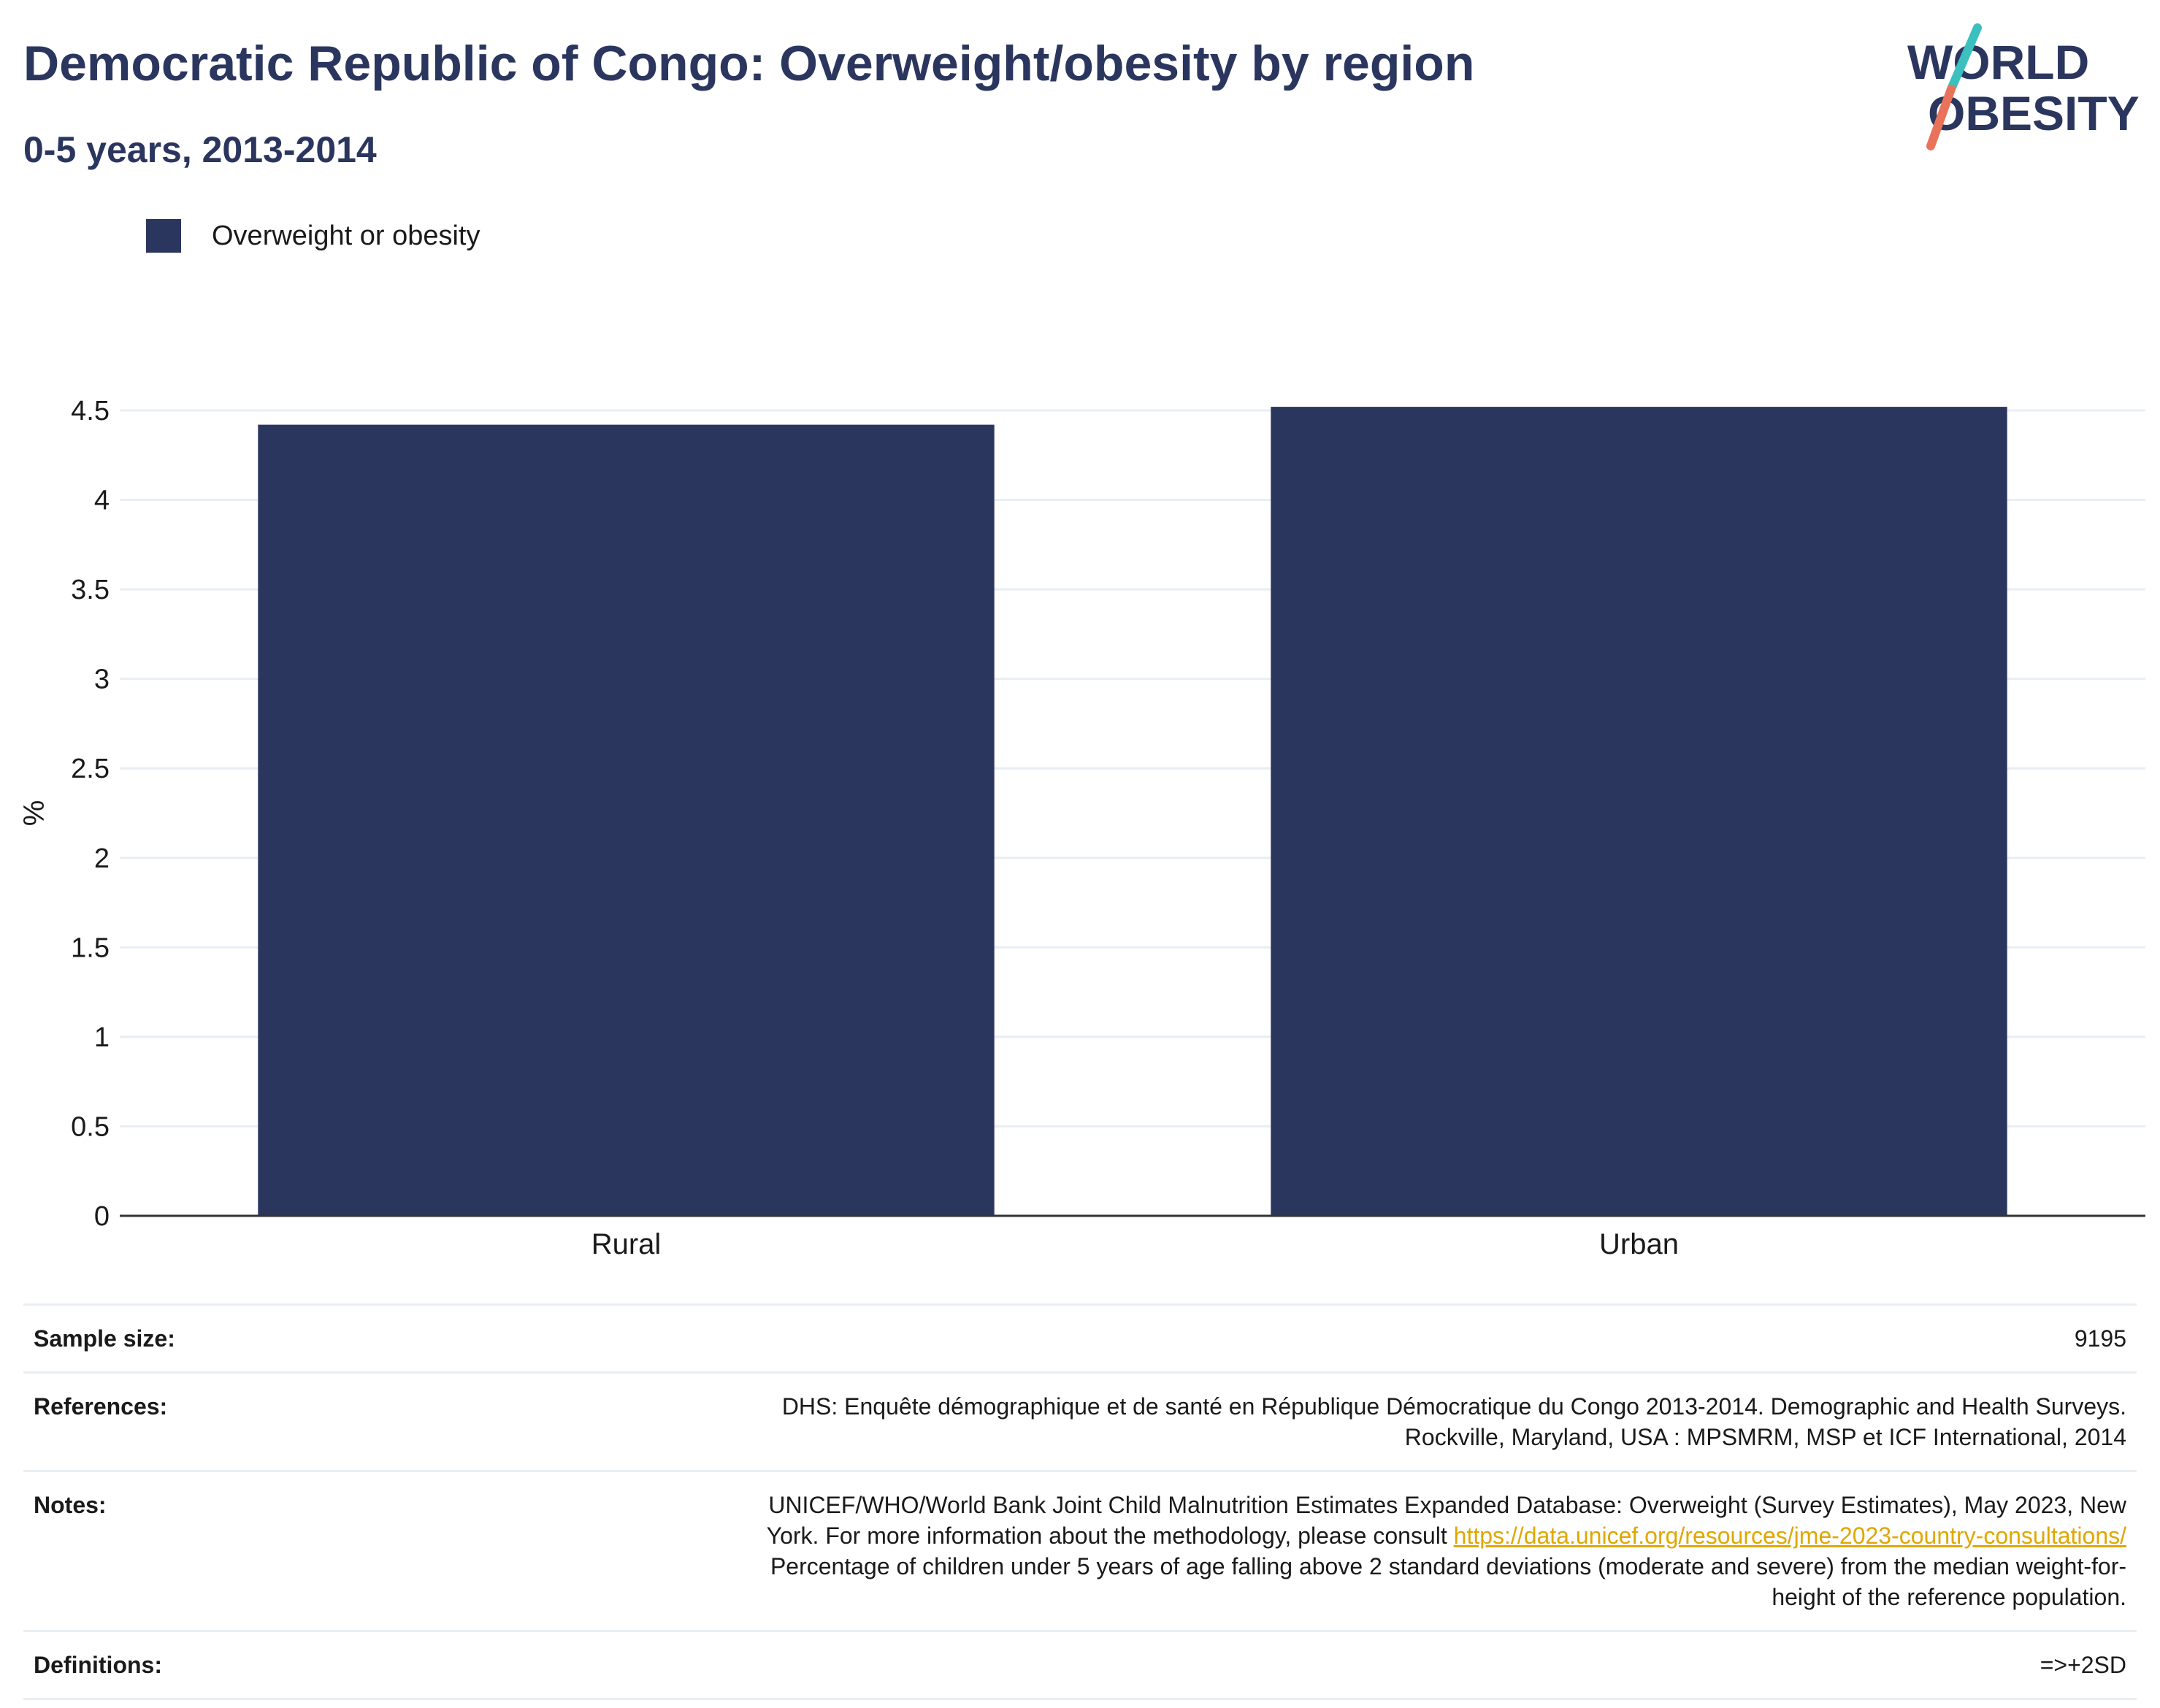 This screenshot has width=2160, height=1708. I want to click on y-tick-label: 2, so click(102, 858).